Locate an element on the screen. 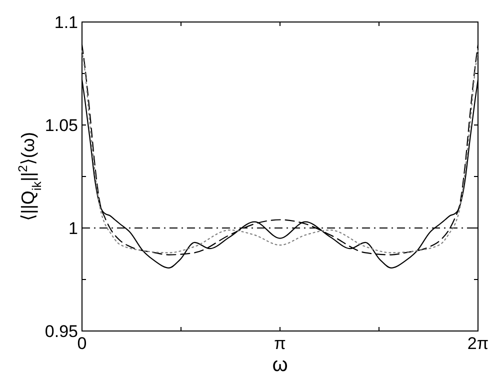 The height and width of the screenshot is (380, 498). x-tick-label: 0 is located at coordinates (82, 343).